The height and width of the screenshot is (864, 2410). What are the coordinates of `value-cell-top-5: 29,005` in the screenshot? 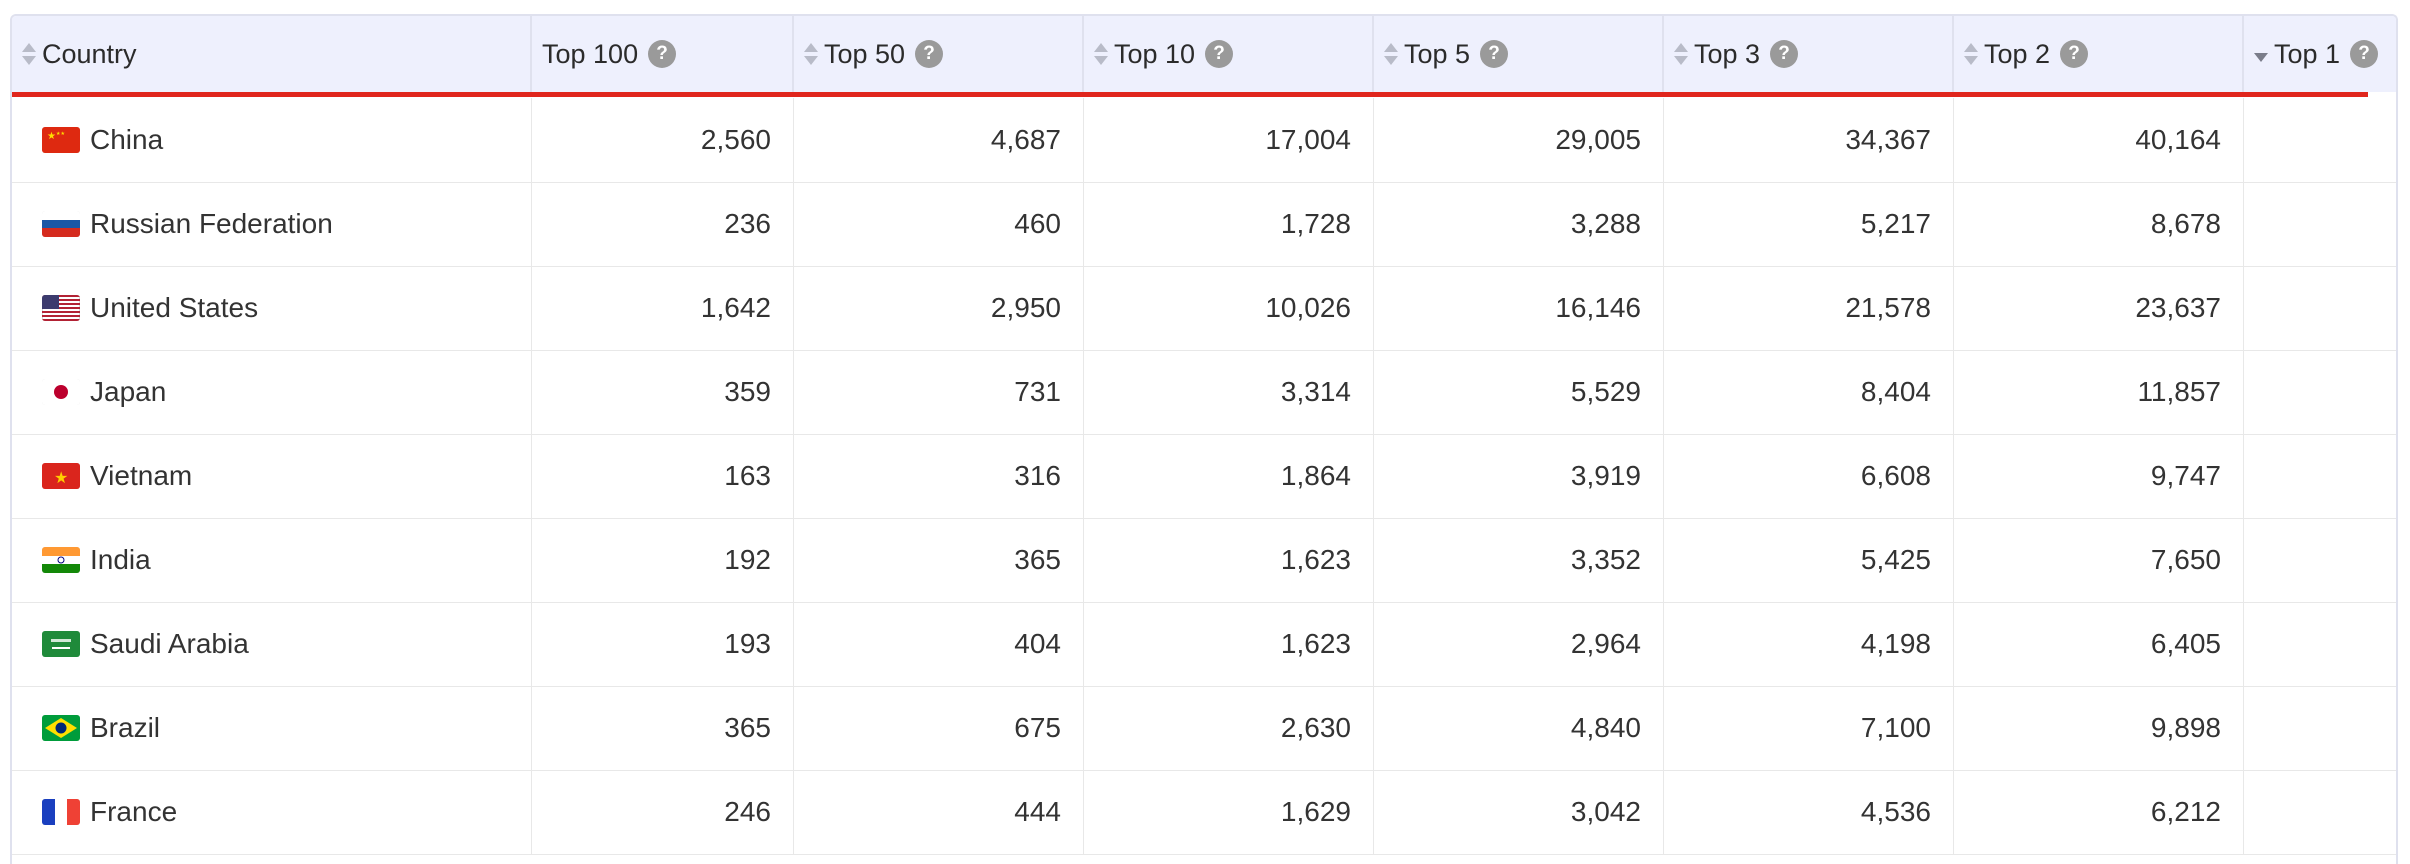 It's located at (1519, 140).